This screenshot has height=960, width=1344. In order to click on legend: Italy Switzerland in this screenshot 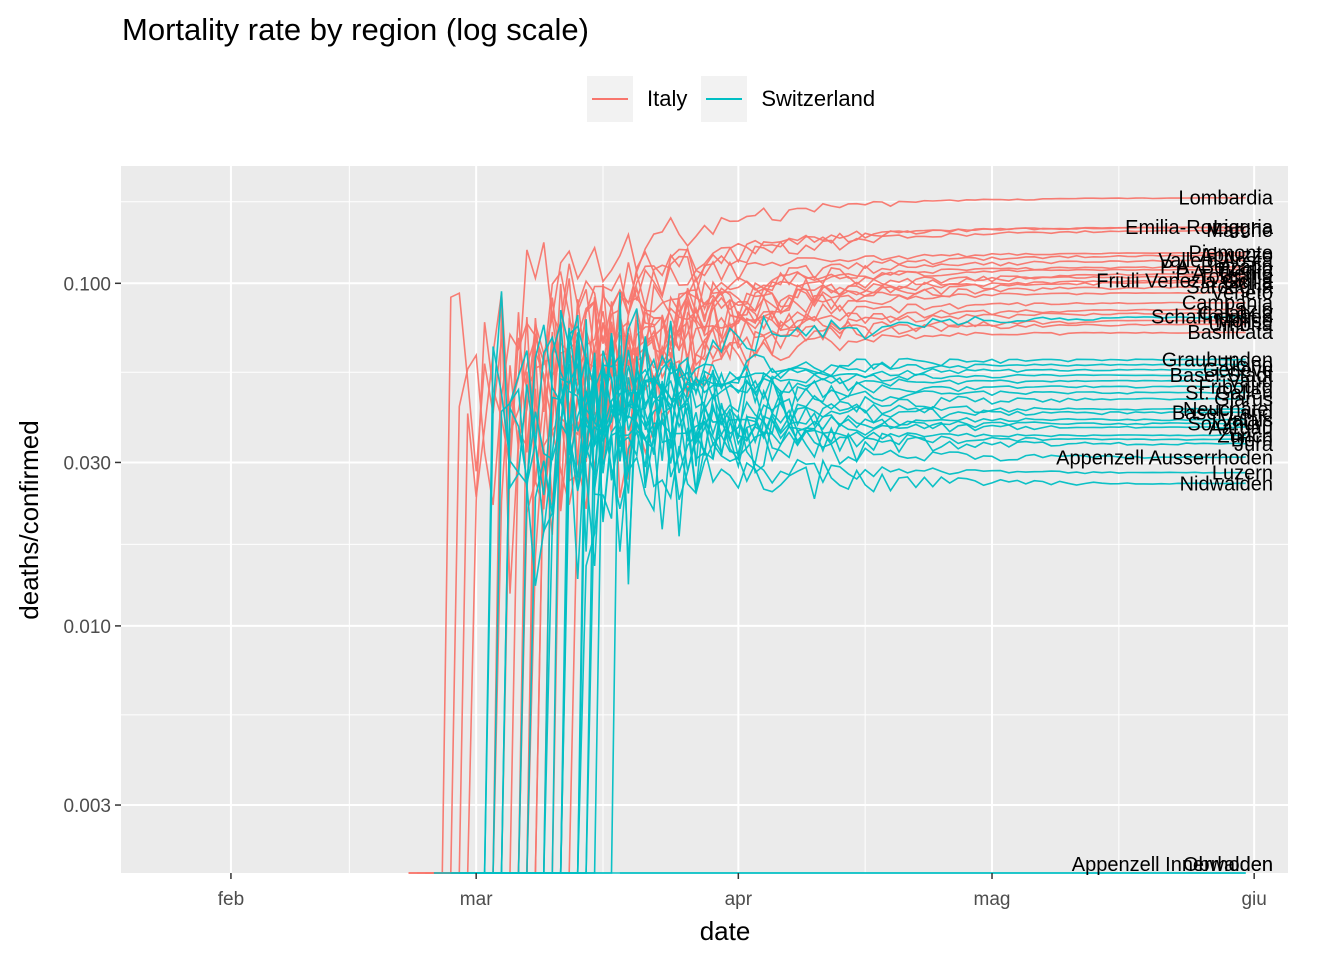, I will do `click(738, 99)`.